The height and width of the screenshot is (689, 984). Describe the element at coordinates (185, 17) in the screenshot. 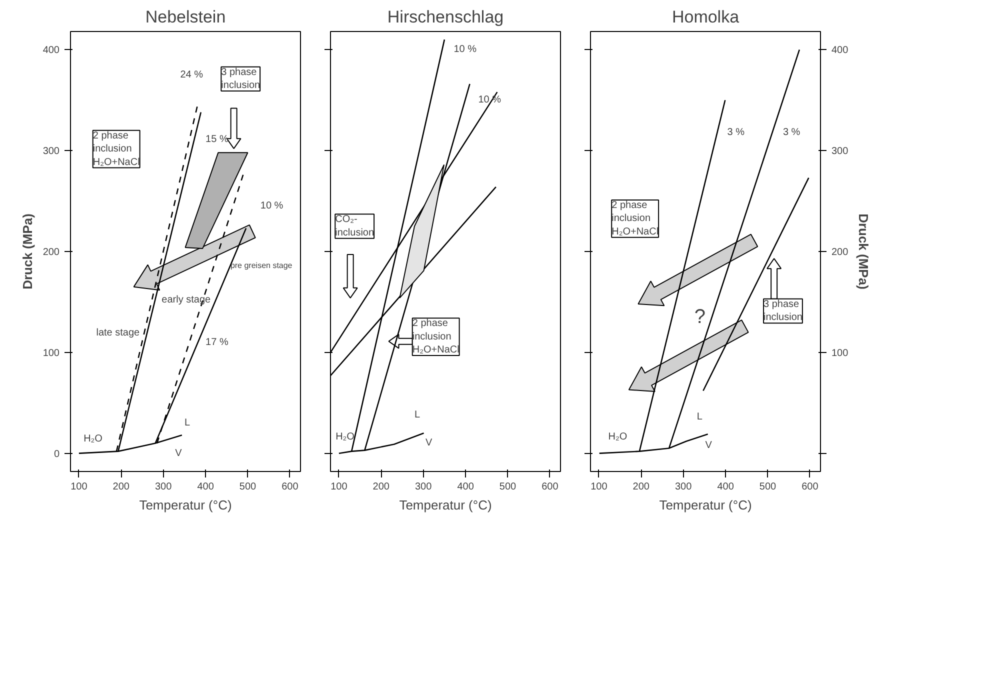

I see `chart-title: Nebelstein` at that location.